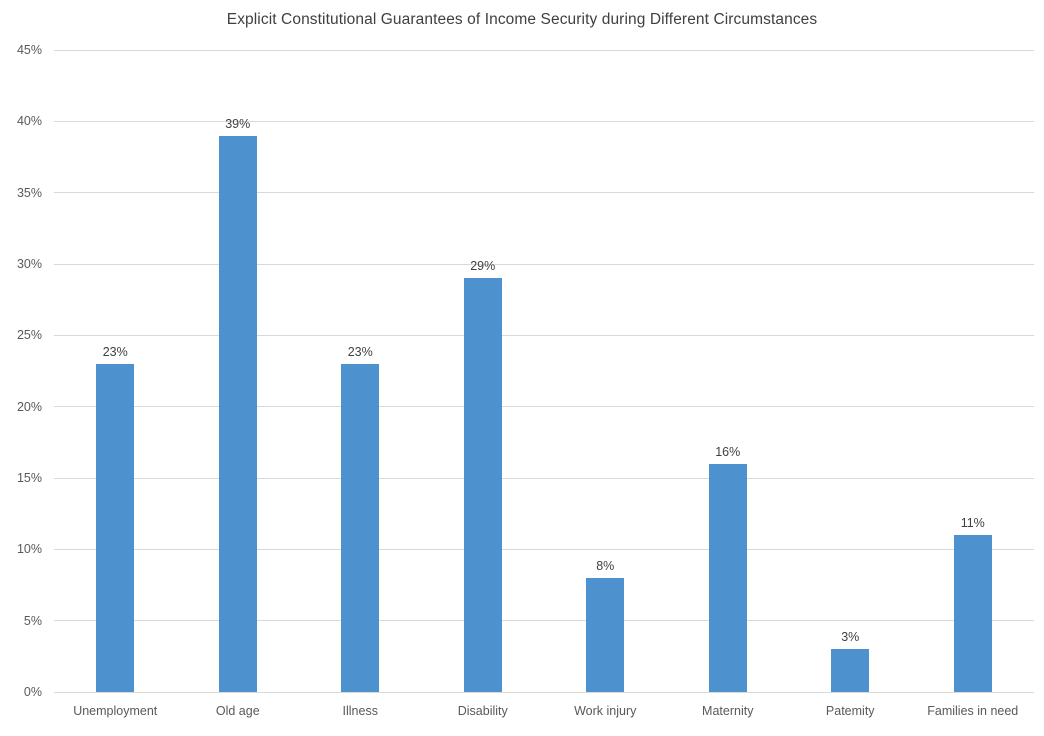  What do you see at coordinates (32, 692) in the screenshot?
I see `y-tick-label: 0%` at bounding box center [32, 692].